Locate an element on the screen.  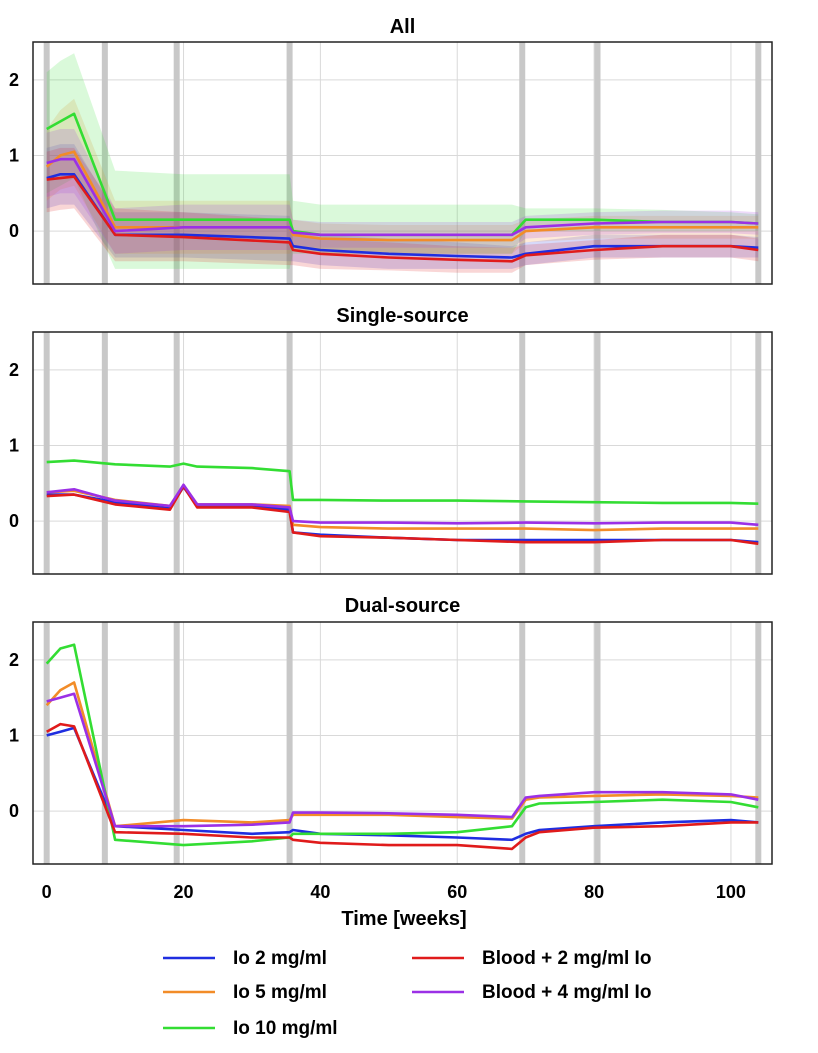
legend-entry-io-2-mg-ml: Io 2 mg/ml is located at coordinates (245, 958).